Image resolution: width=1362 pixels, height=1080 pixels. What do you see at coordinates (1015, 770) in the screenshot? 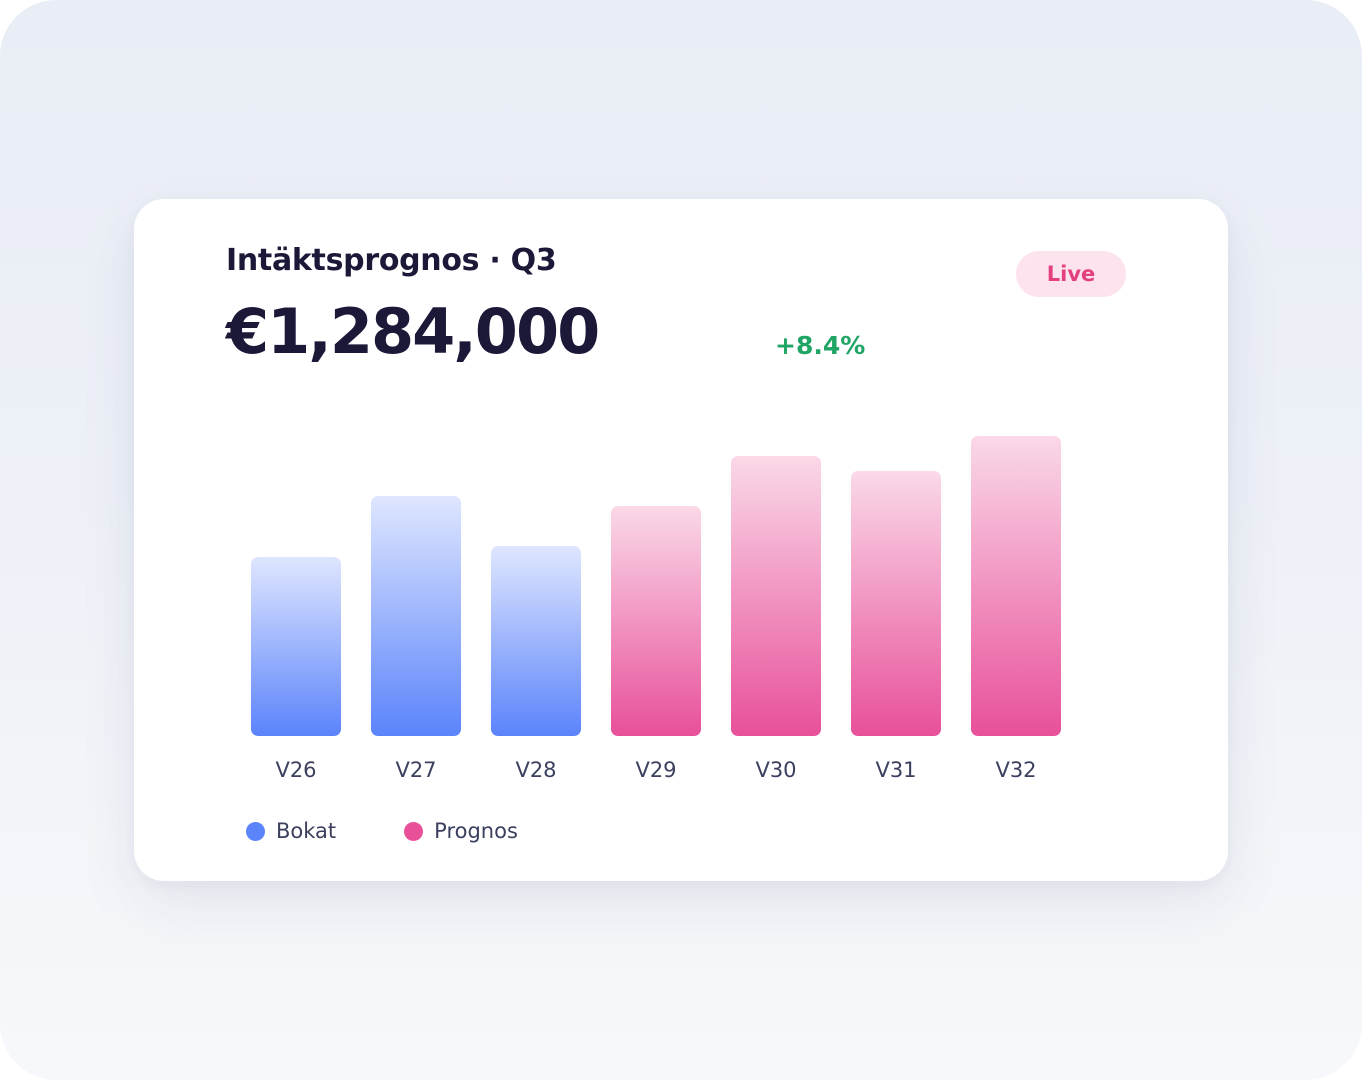
I see `x-tick-label-v32: V32` at bounding box center [1015, 770].